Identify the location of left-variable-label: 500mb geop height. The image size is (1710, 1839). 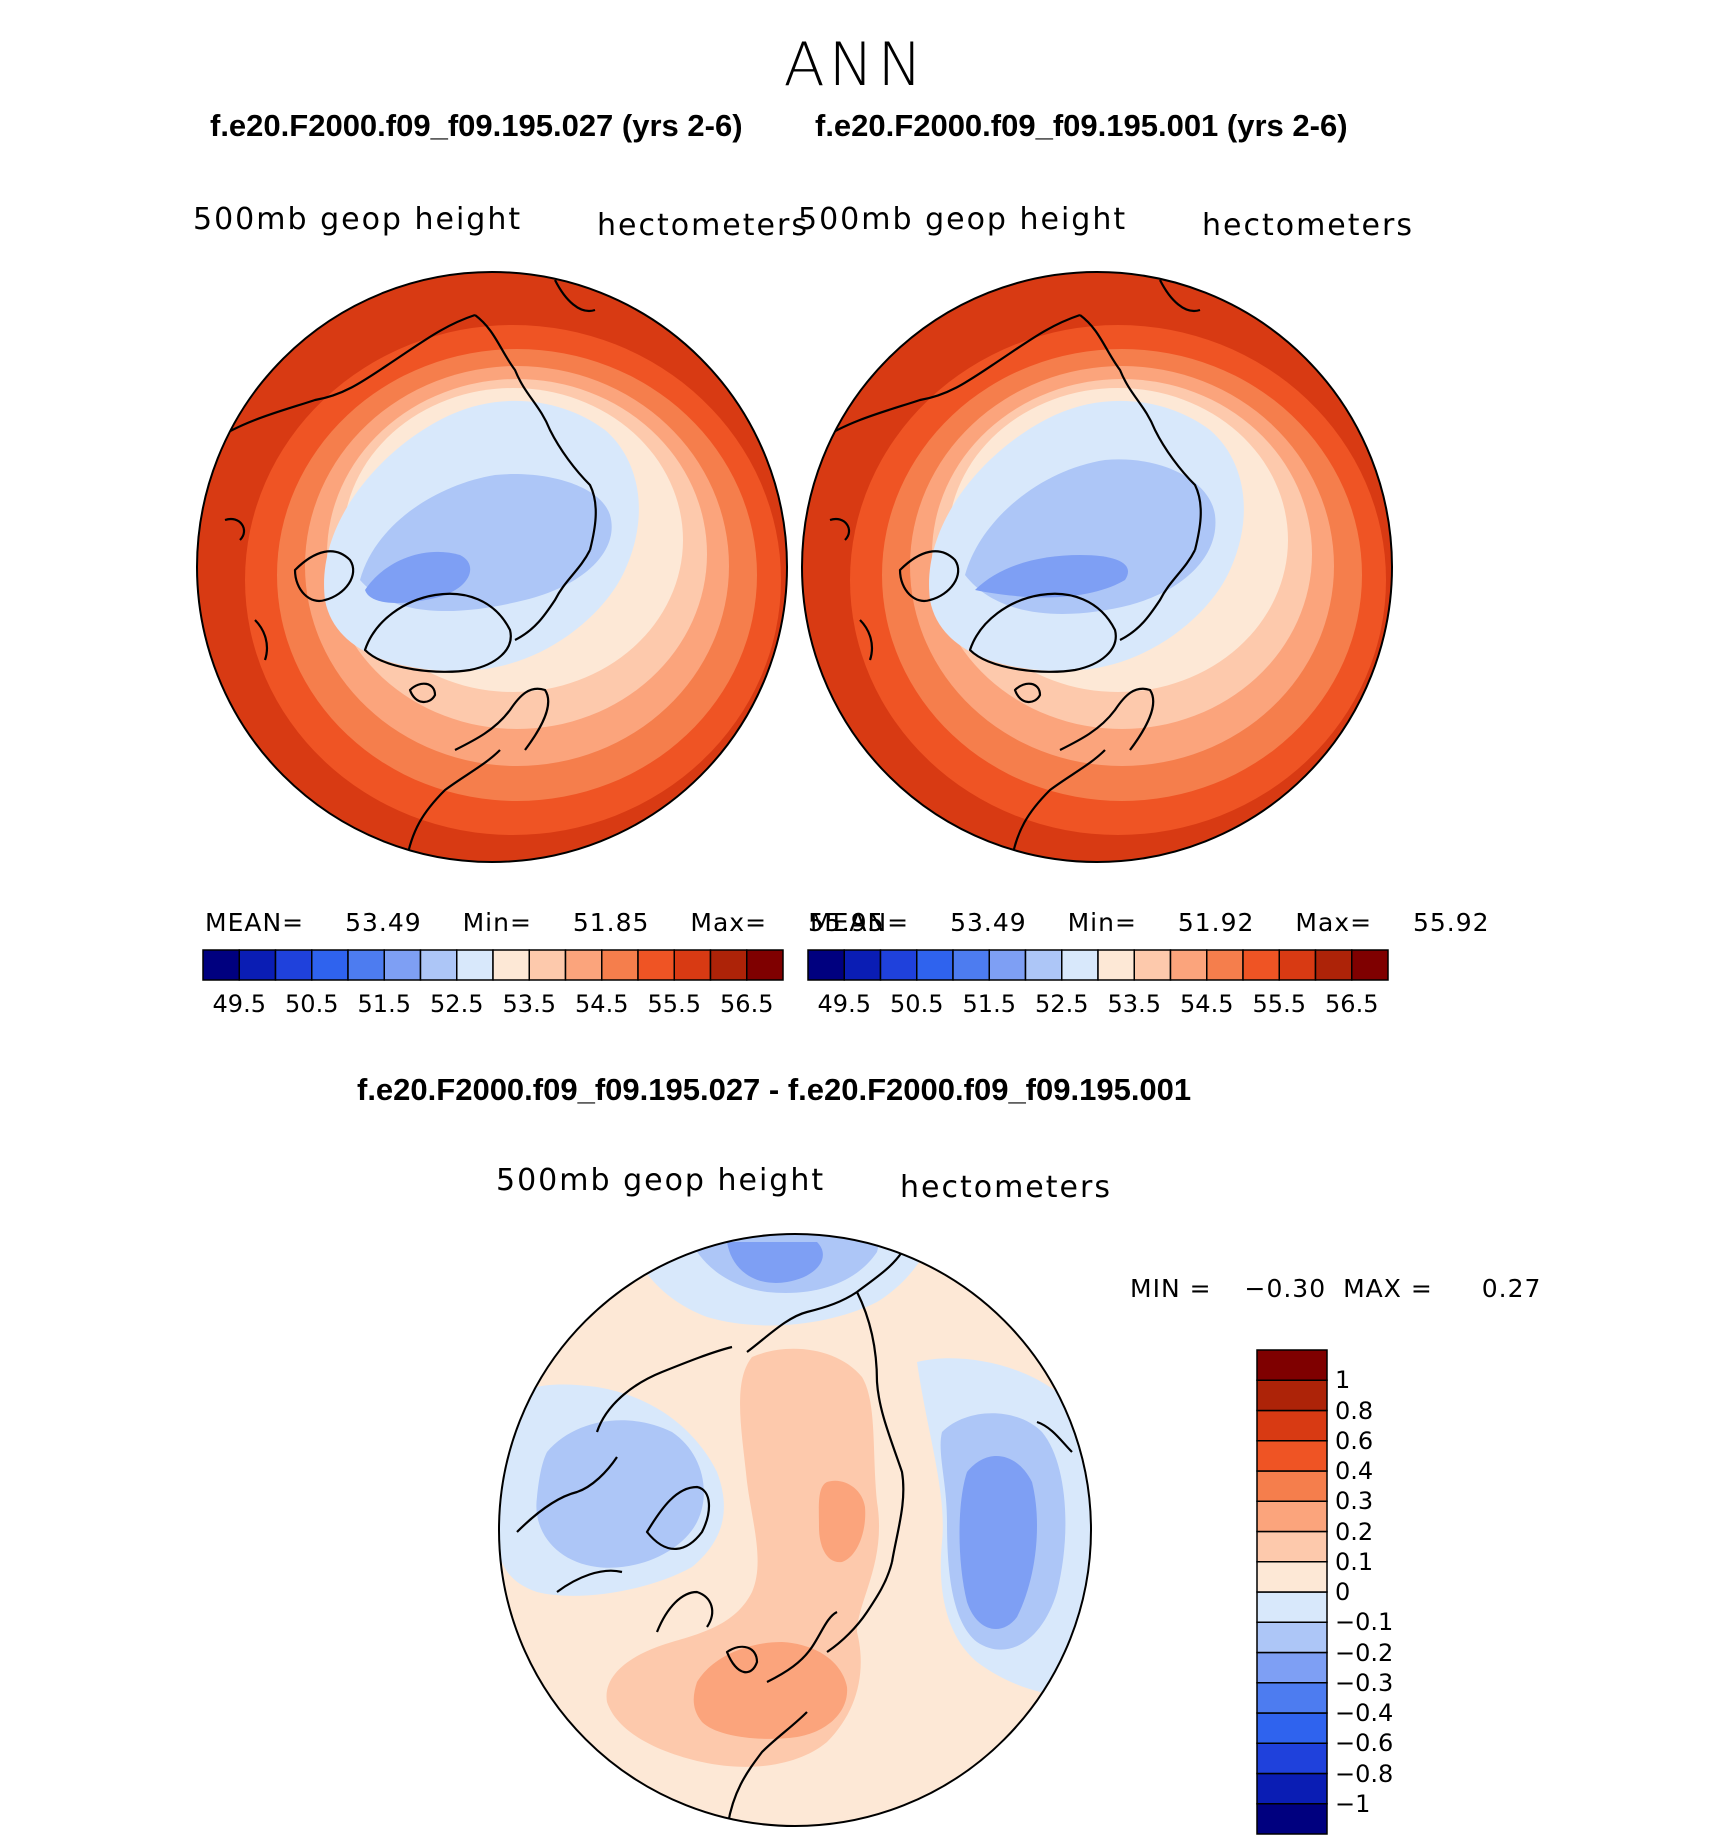
(358, 219).